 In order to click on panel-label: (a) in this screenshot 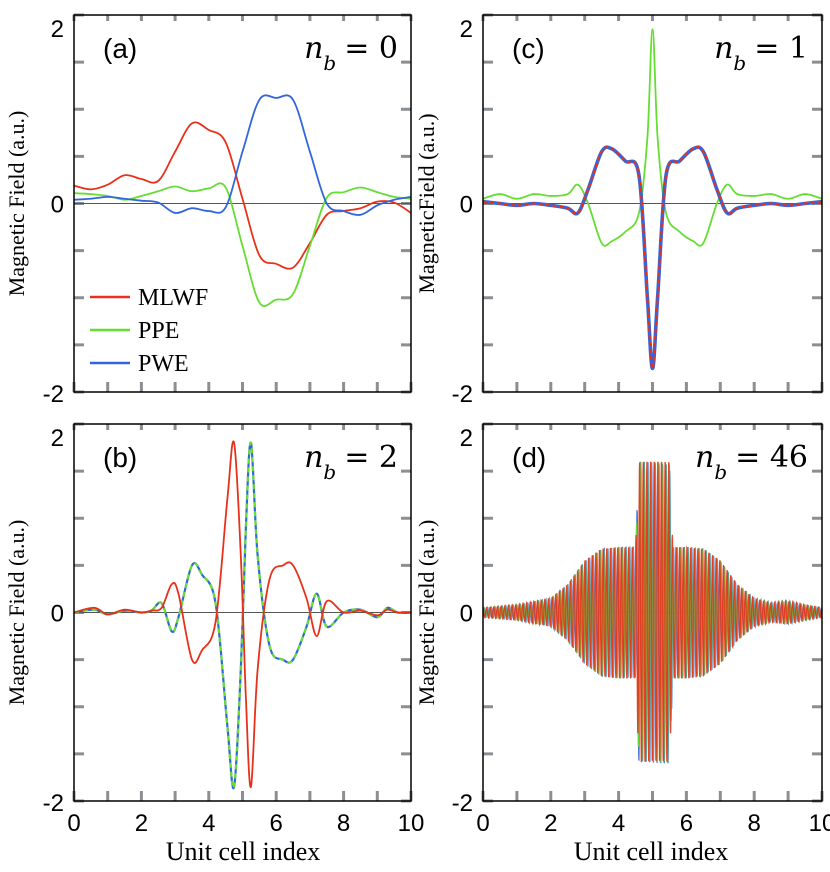, I will do `click(120, 48)`.